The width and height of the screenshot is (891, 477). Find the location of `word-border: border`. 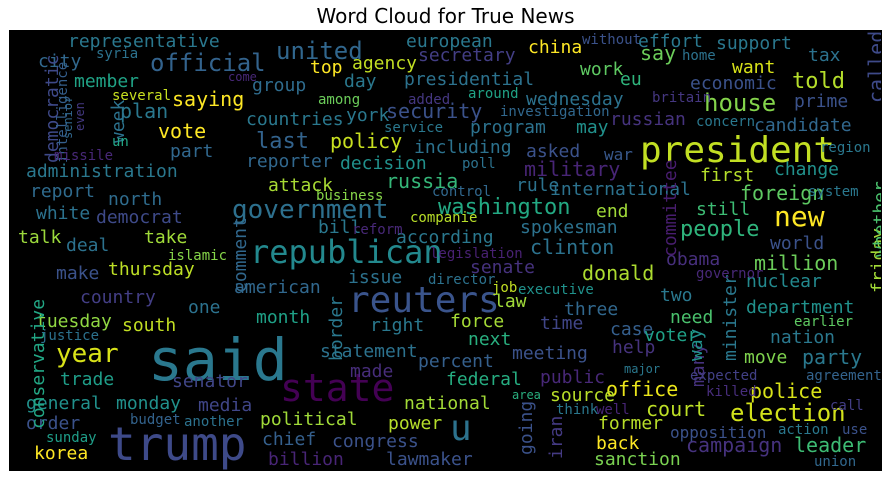

word-border: border is located at coordinates (336, 328).